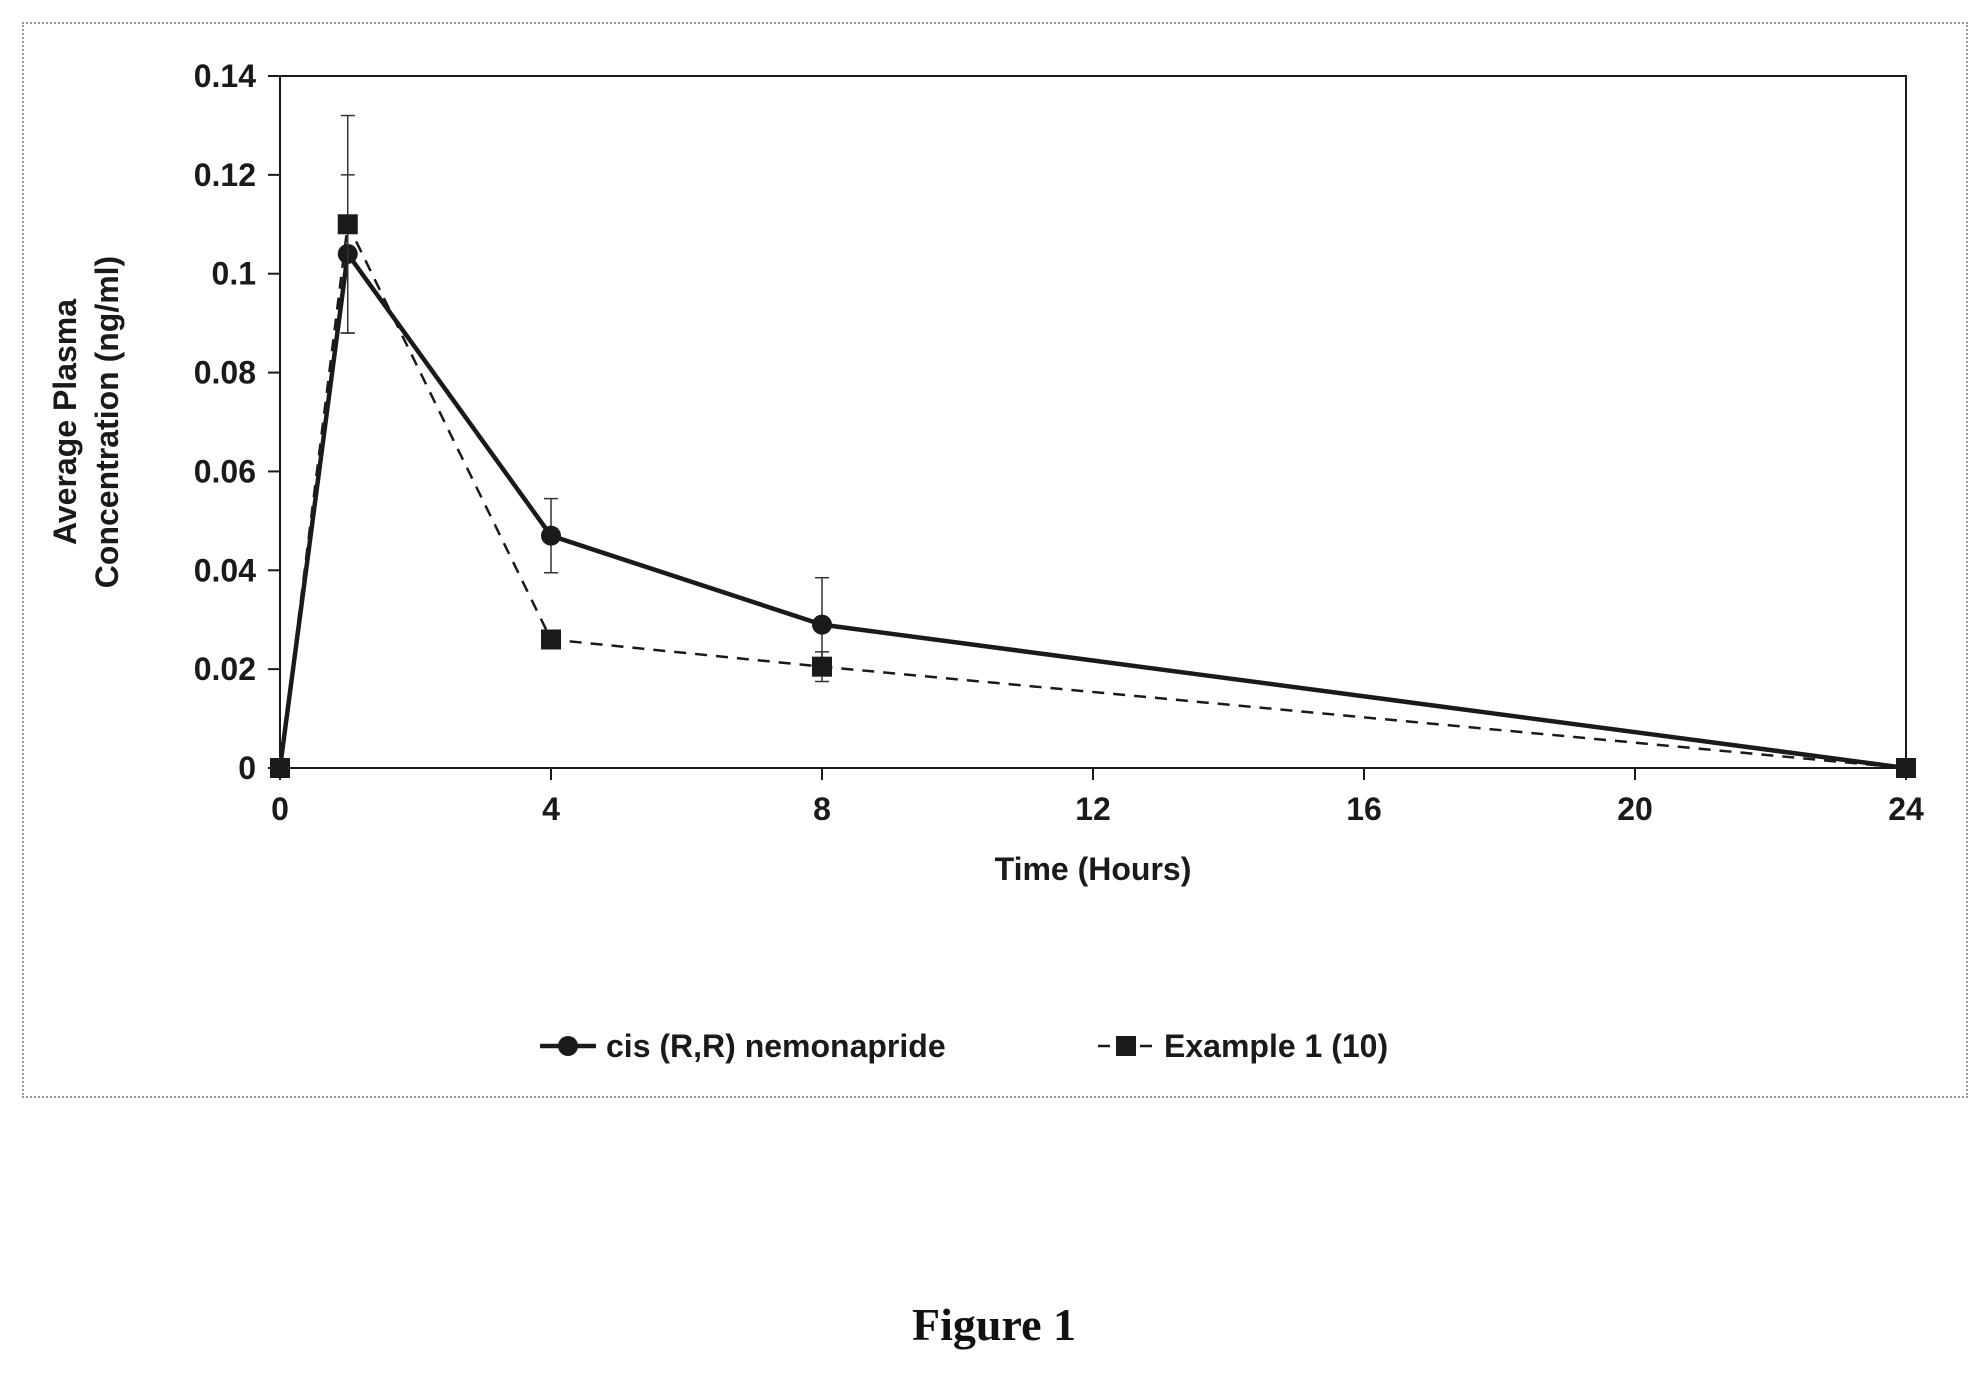 Image resolution: width=1988 pixels, height=1382 pixels. I want to click on x-tick-label: 16, so click(1364, 809).